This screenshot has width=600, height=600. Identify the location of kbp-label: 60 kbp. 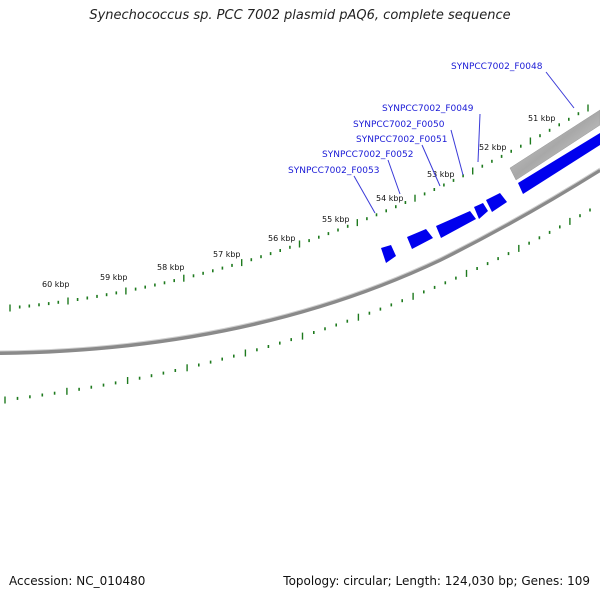
(56, 284).